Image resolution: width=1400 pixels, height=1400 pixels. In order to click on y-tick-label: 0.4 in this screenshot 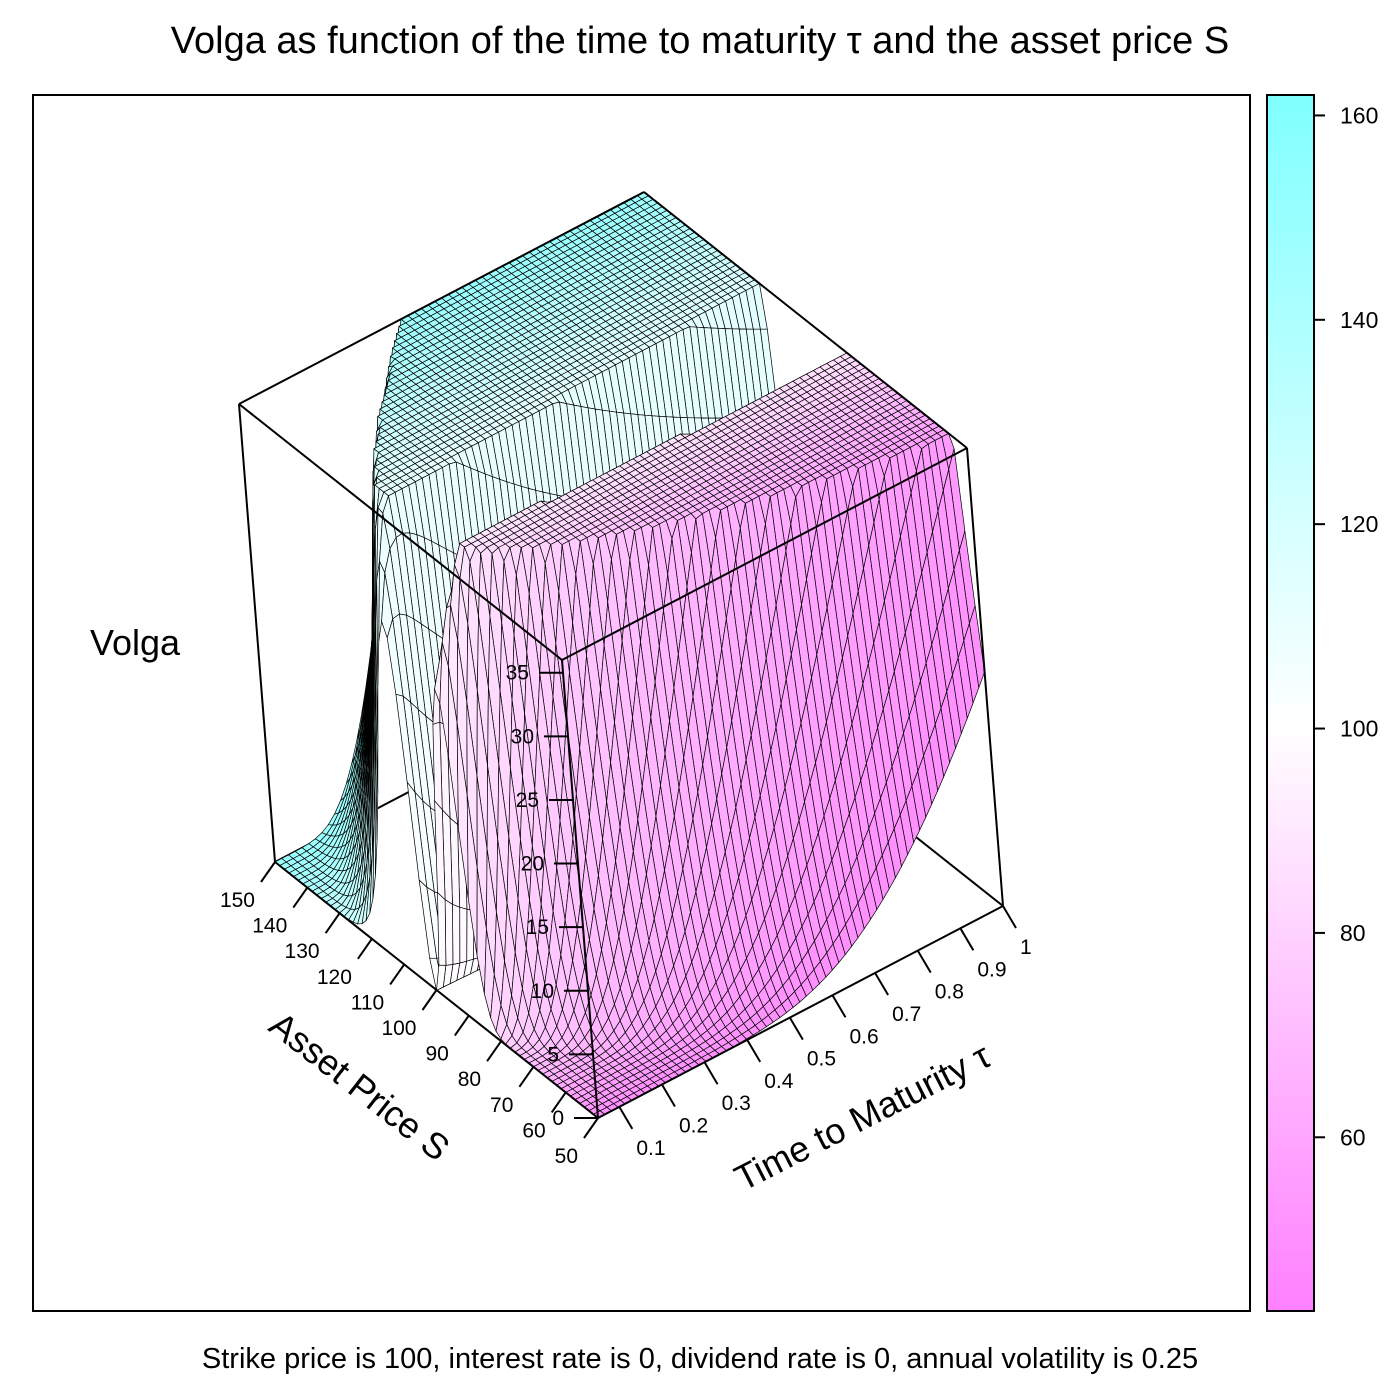, I will do `click(779, 1081)`.